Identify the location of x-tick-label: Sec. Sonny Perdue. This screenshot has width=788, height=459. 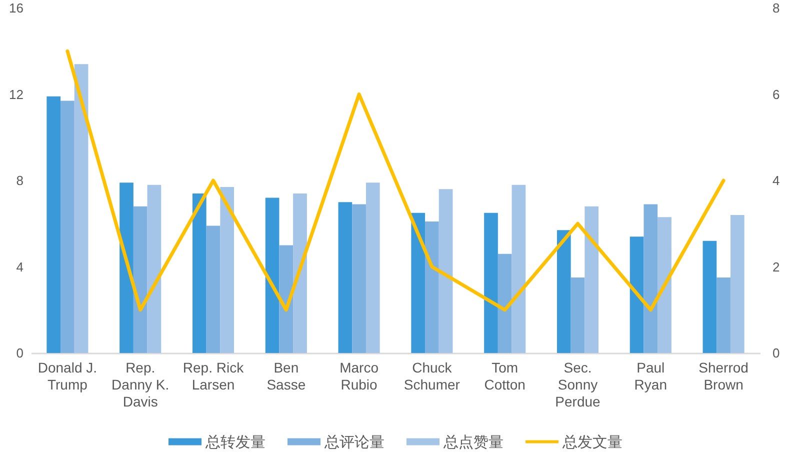
(578, 385).